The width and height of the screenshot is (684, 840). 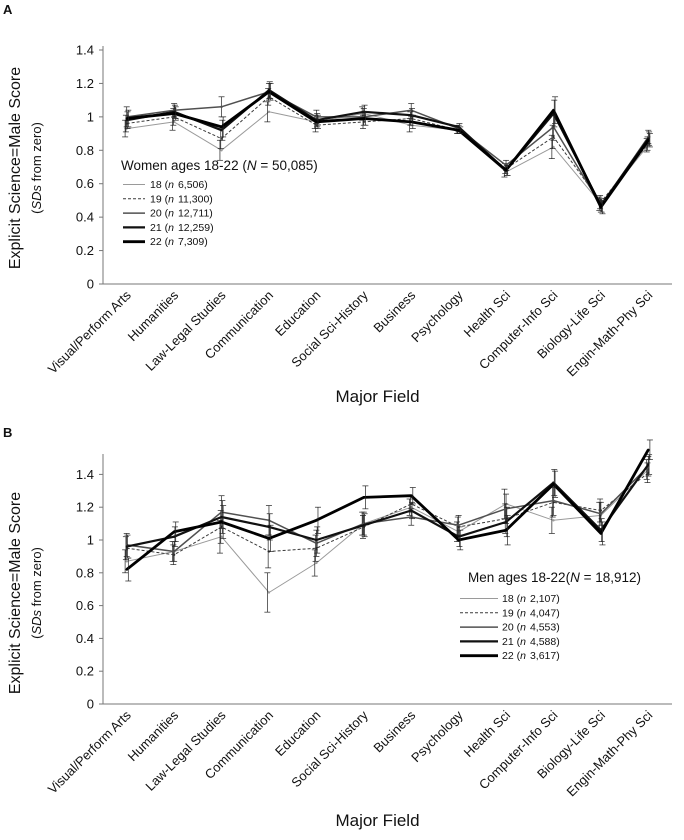 I want to click on chart-title: Men ages 18-22(N = 18,912), so click(x=554, y=577).